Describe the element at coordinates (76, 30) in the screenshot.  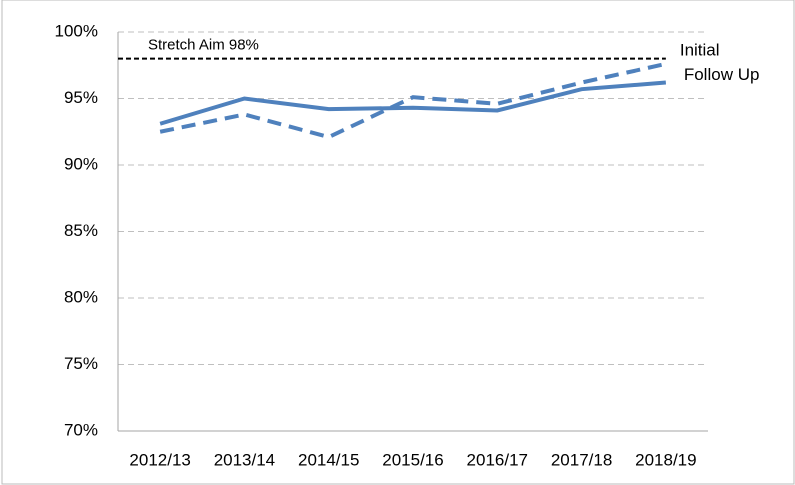
I see `y-tick-label: 100%` at that location.